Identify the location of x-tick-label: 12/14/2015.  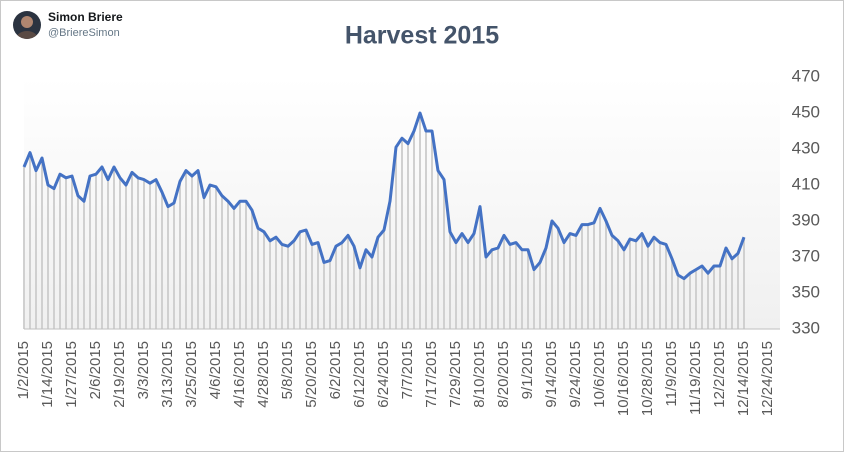
(743, 378).